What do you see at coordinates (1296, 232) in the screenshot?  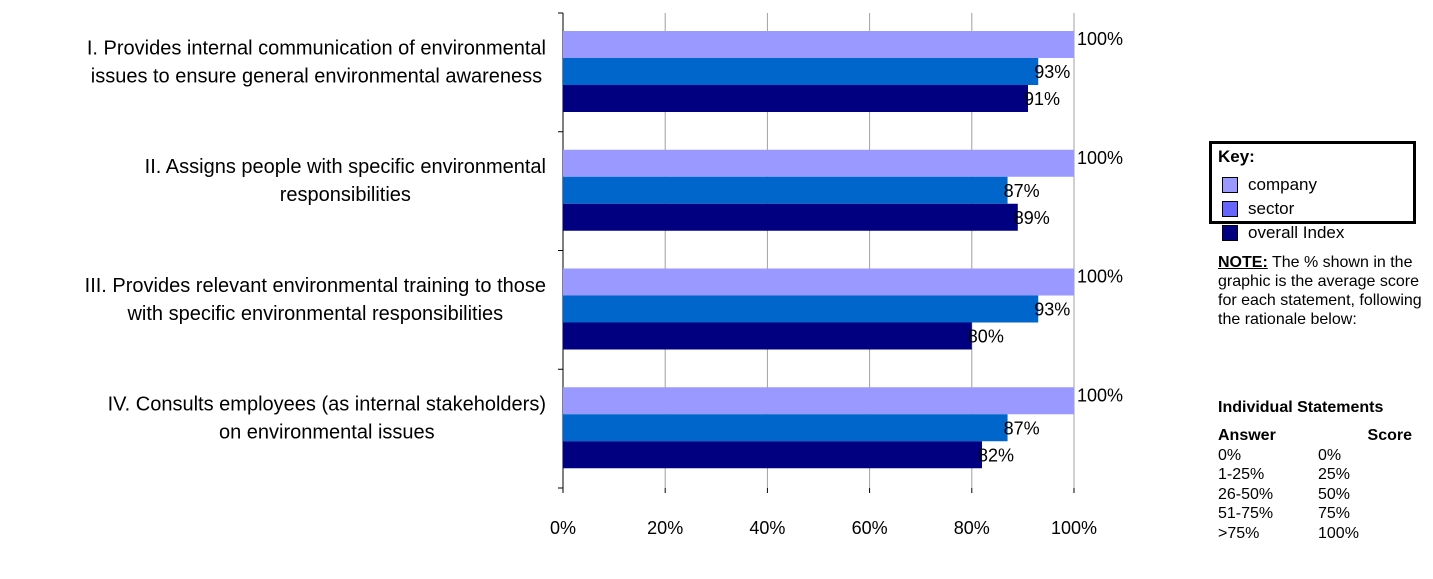 I see `legend-label-overall-index: overall Index` at bounding box center [1296, 232].